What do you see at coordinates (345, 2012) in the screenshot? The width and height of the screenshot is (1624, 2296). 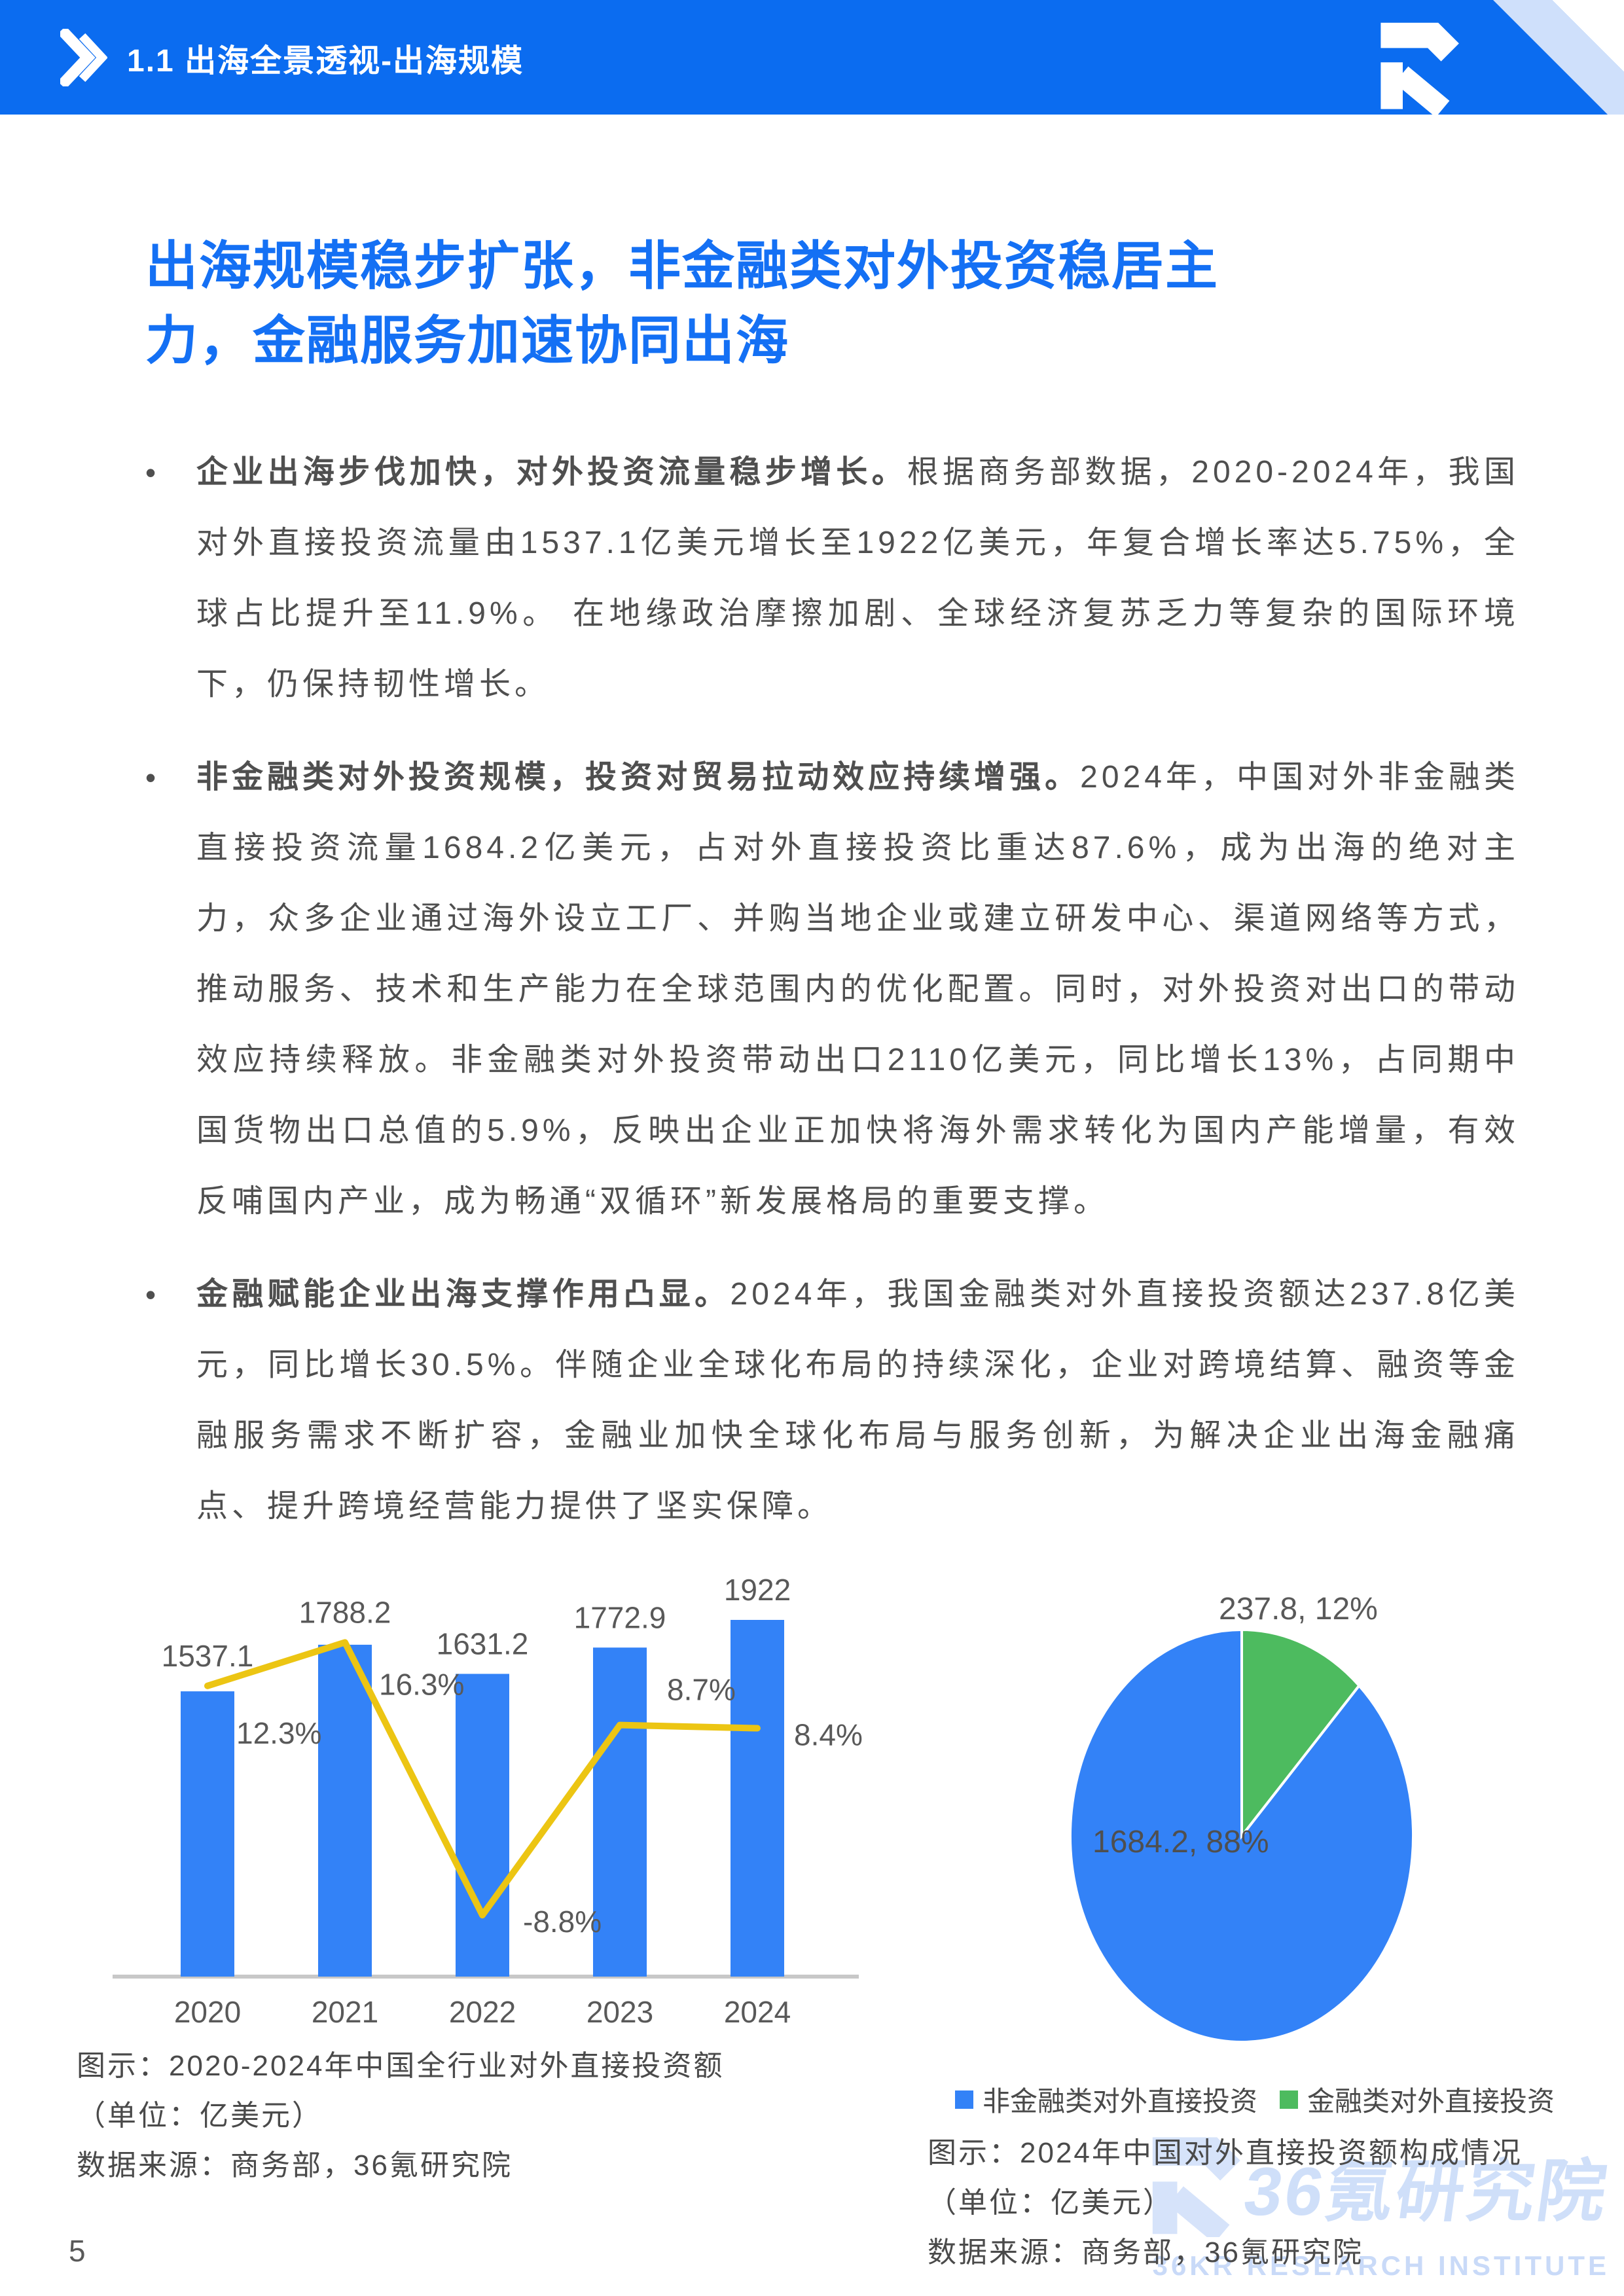 I see `chart-label: 2021` at bounding box center [345, 2012].